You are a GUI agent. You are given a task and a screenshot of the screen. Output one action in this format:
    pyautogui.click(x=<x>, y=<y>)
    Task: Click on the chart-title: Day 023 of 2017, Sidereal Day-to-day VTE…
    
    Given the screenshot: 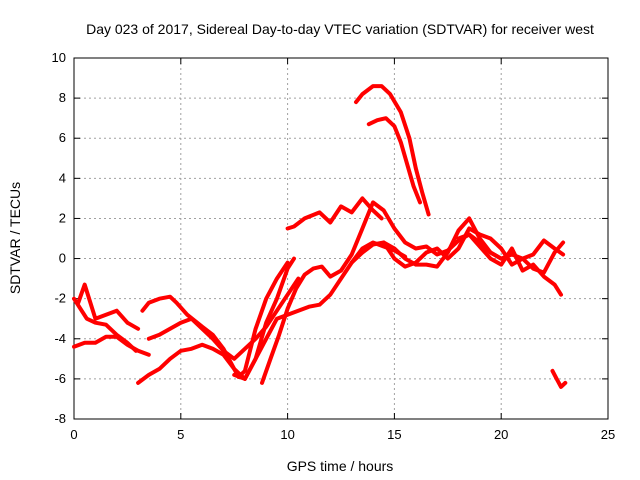 What is the action you would take?
    pyautogui.click(x=340, y=29)
    